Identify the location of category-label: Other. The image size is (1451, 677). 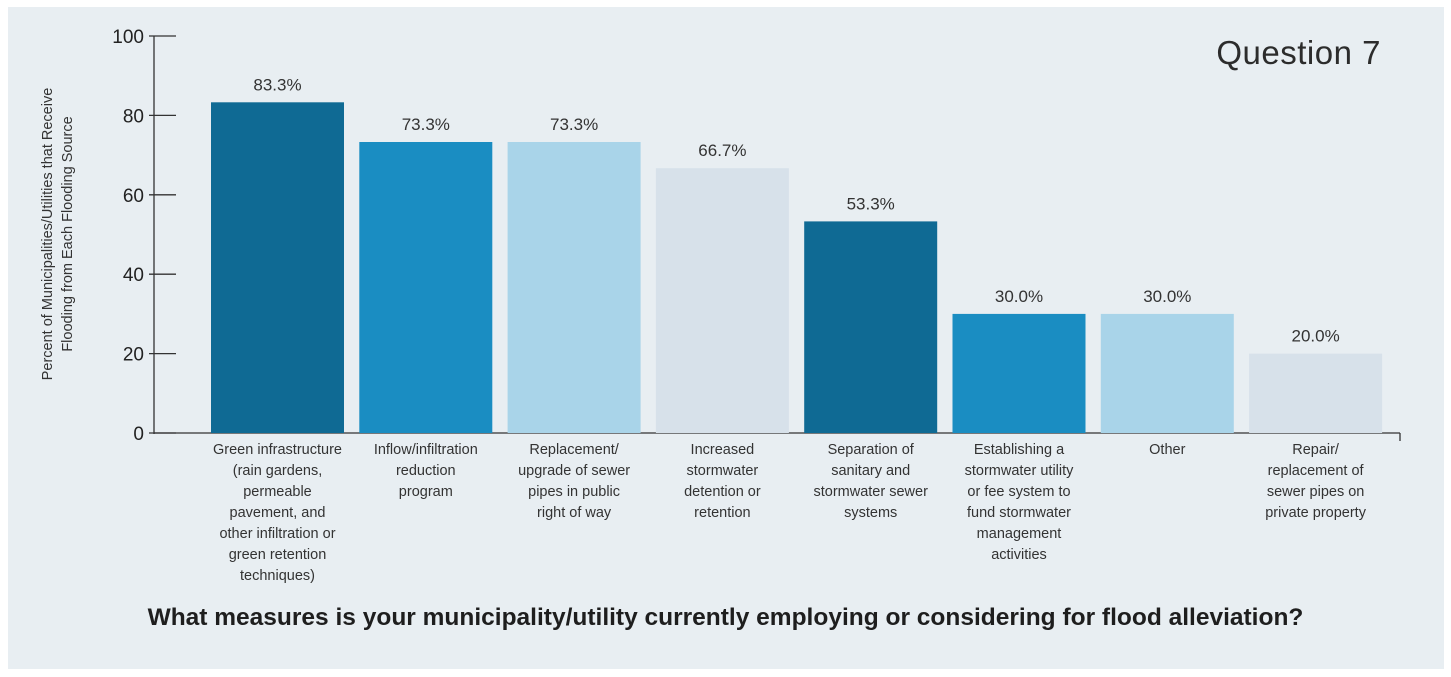
(1167, 450).